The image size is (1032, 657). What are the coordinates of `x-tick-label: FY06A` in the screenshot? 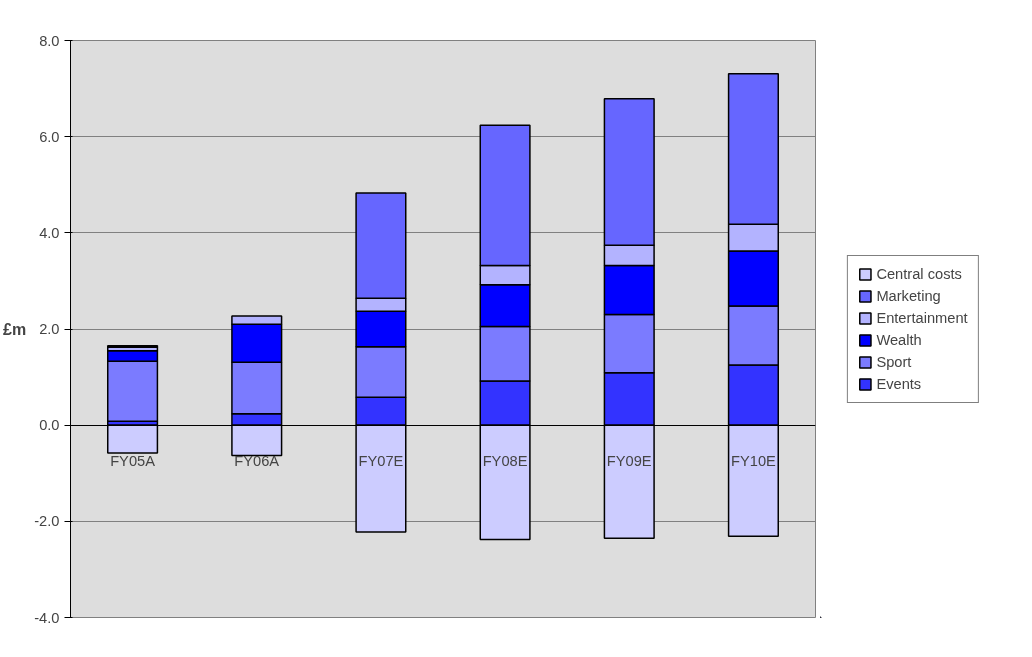 It's located at (257, 461).